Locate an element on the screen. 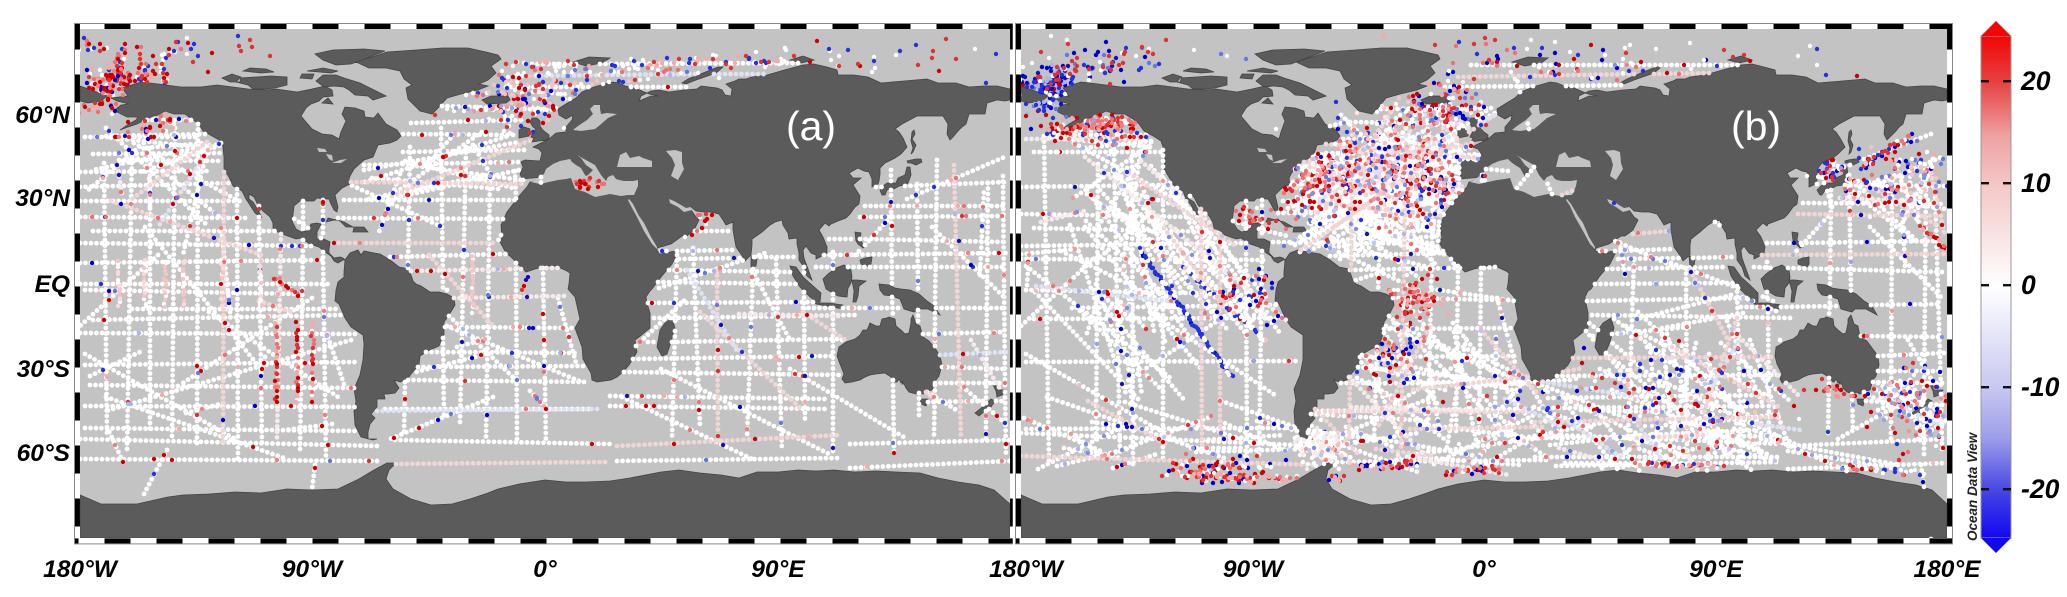 The image size is (2067, 597). svg-text: 30°N is located at coordinates (43, 198).